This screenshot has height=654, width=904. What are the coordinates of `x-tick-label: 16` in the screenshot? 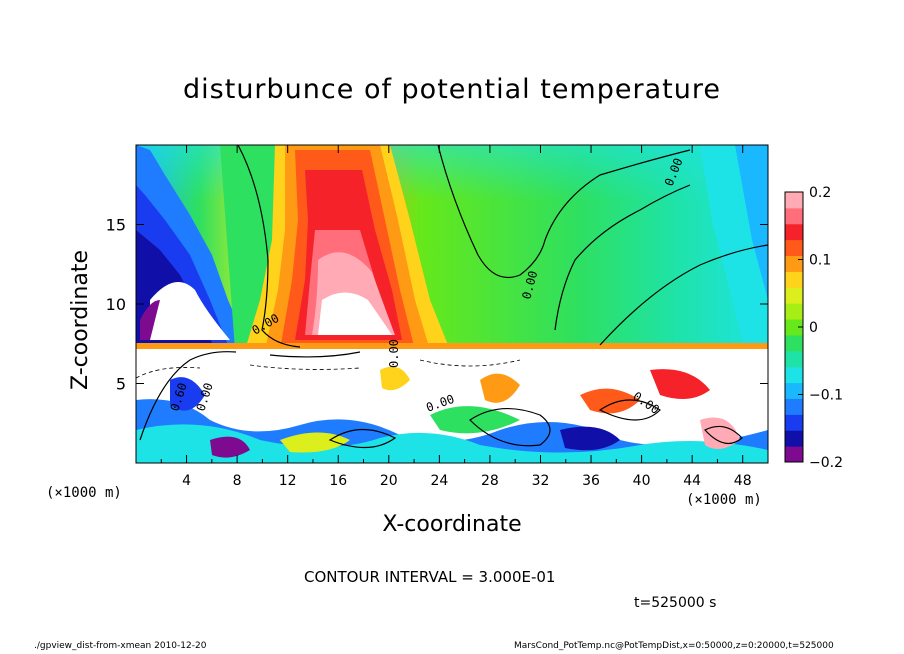 It's located at (338, 481).